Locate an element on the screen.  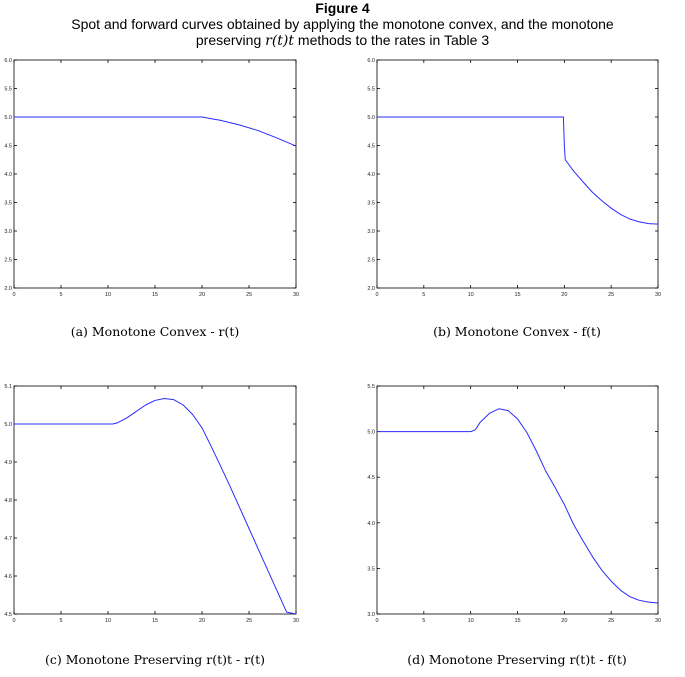
chart-4-xtick-label: 15 is located at coordinates (517, 621).